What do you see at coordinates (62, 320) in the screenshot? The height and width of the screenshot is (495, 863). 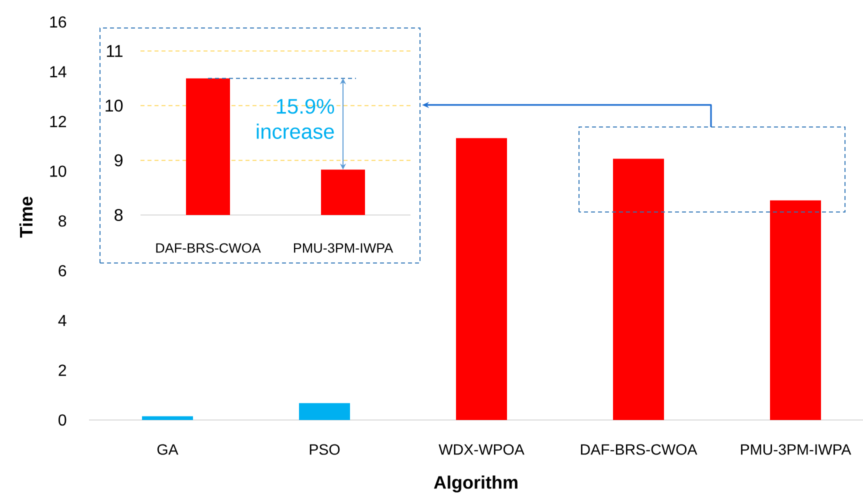 I see `y-tick-label: 4` at bounding box center [62, 320].